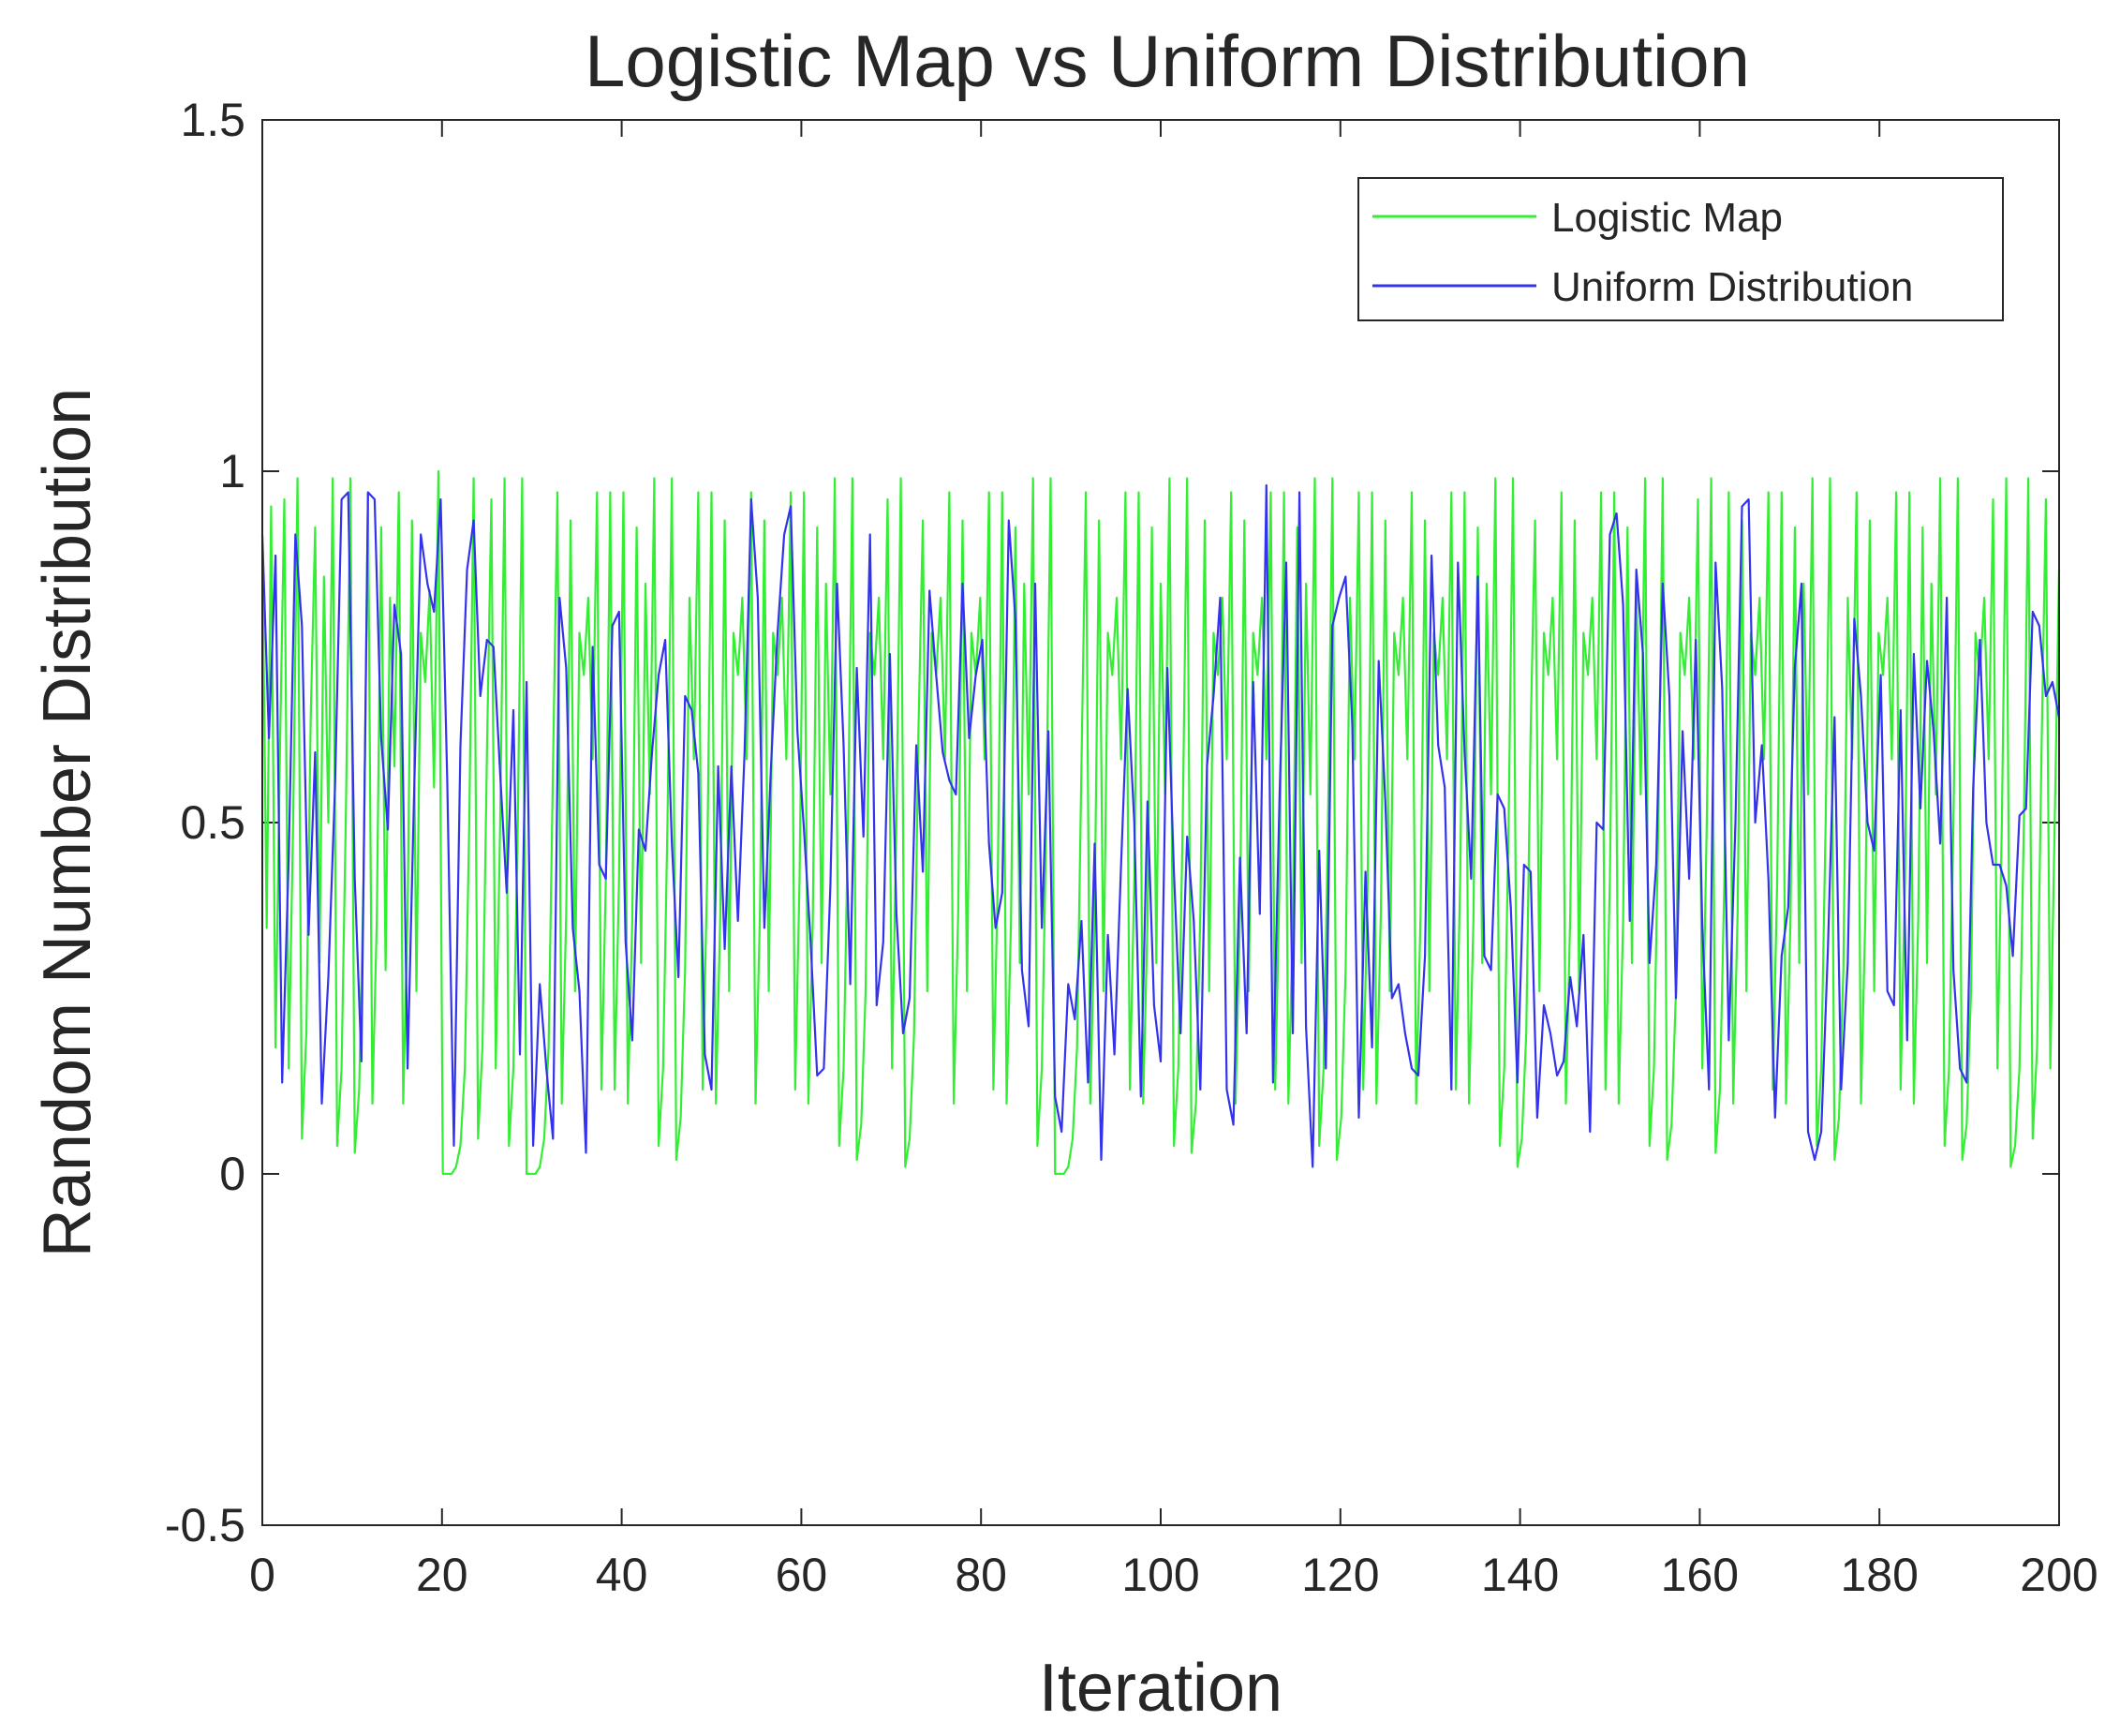 Image resolution: width=2120 pixels, height=1736 pixels. I want to click on legend-label-uniform-distribution: Uniform Distribution, so click(1732, 287).